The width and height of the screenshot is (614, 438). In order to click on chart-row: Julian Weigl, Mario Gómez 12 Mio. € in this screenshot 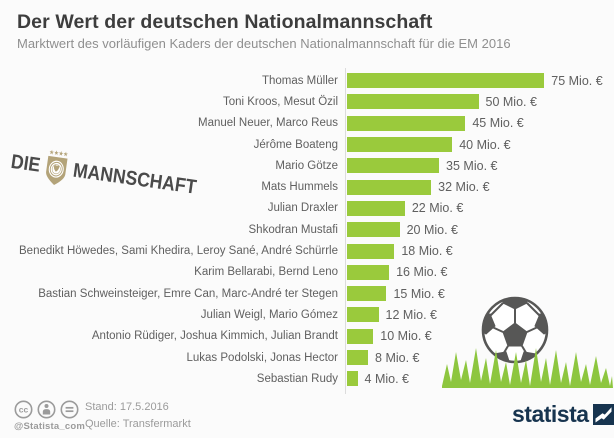, I will do `click(307, 314)`.